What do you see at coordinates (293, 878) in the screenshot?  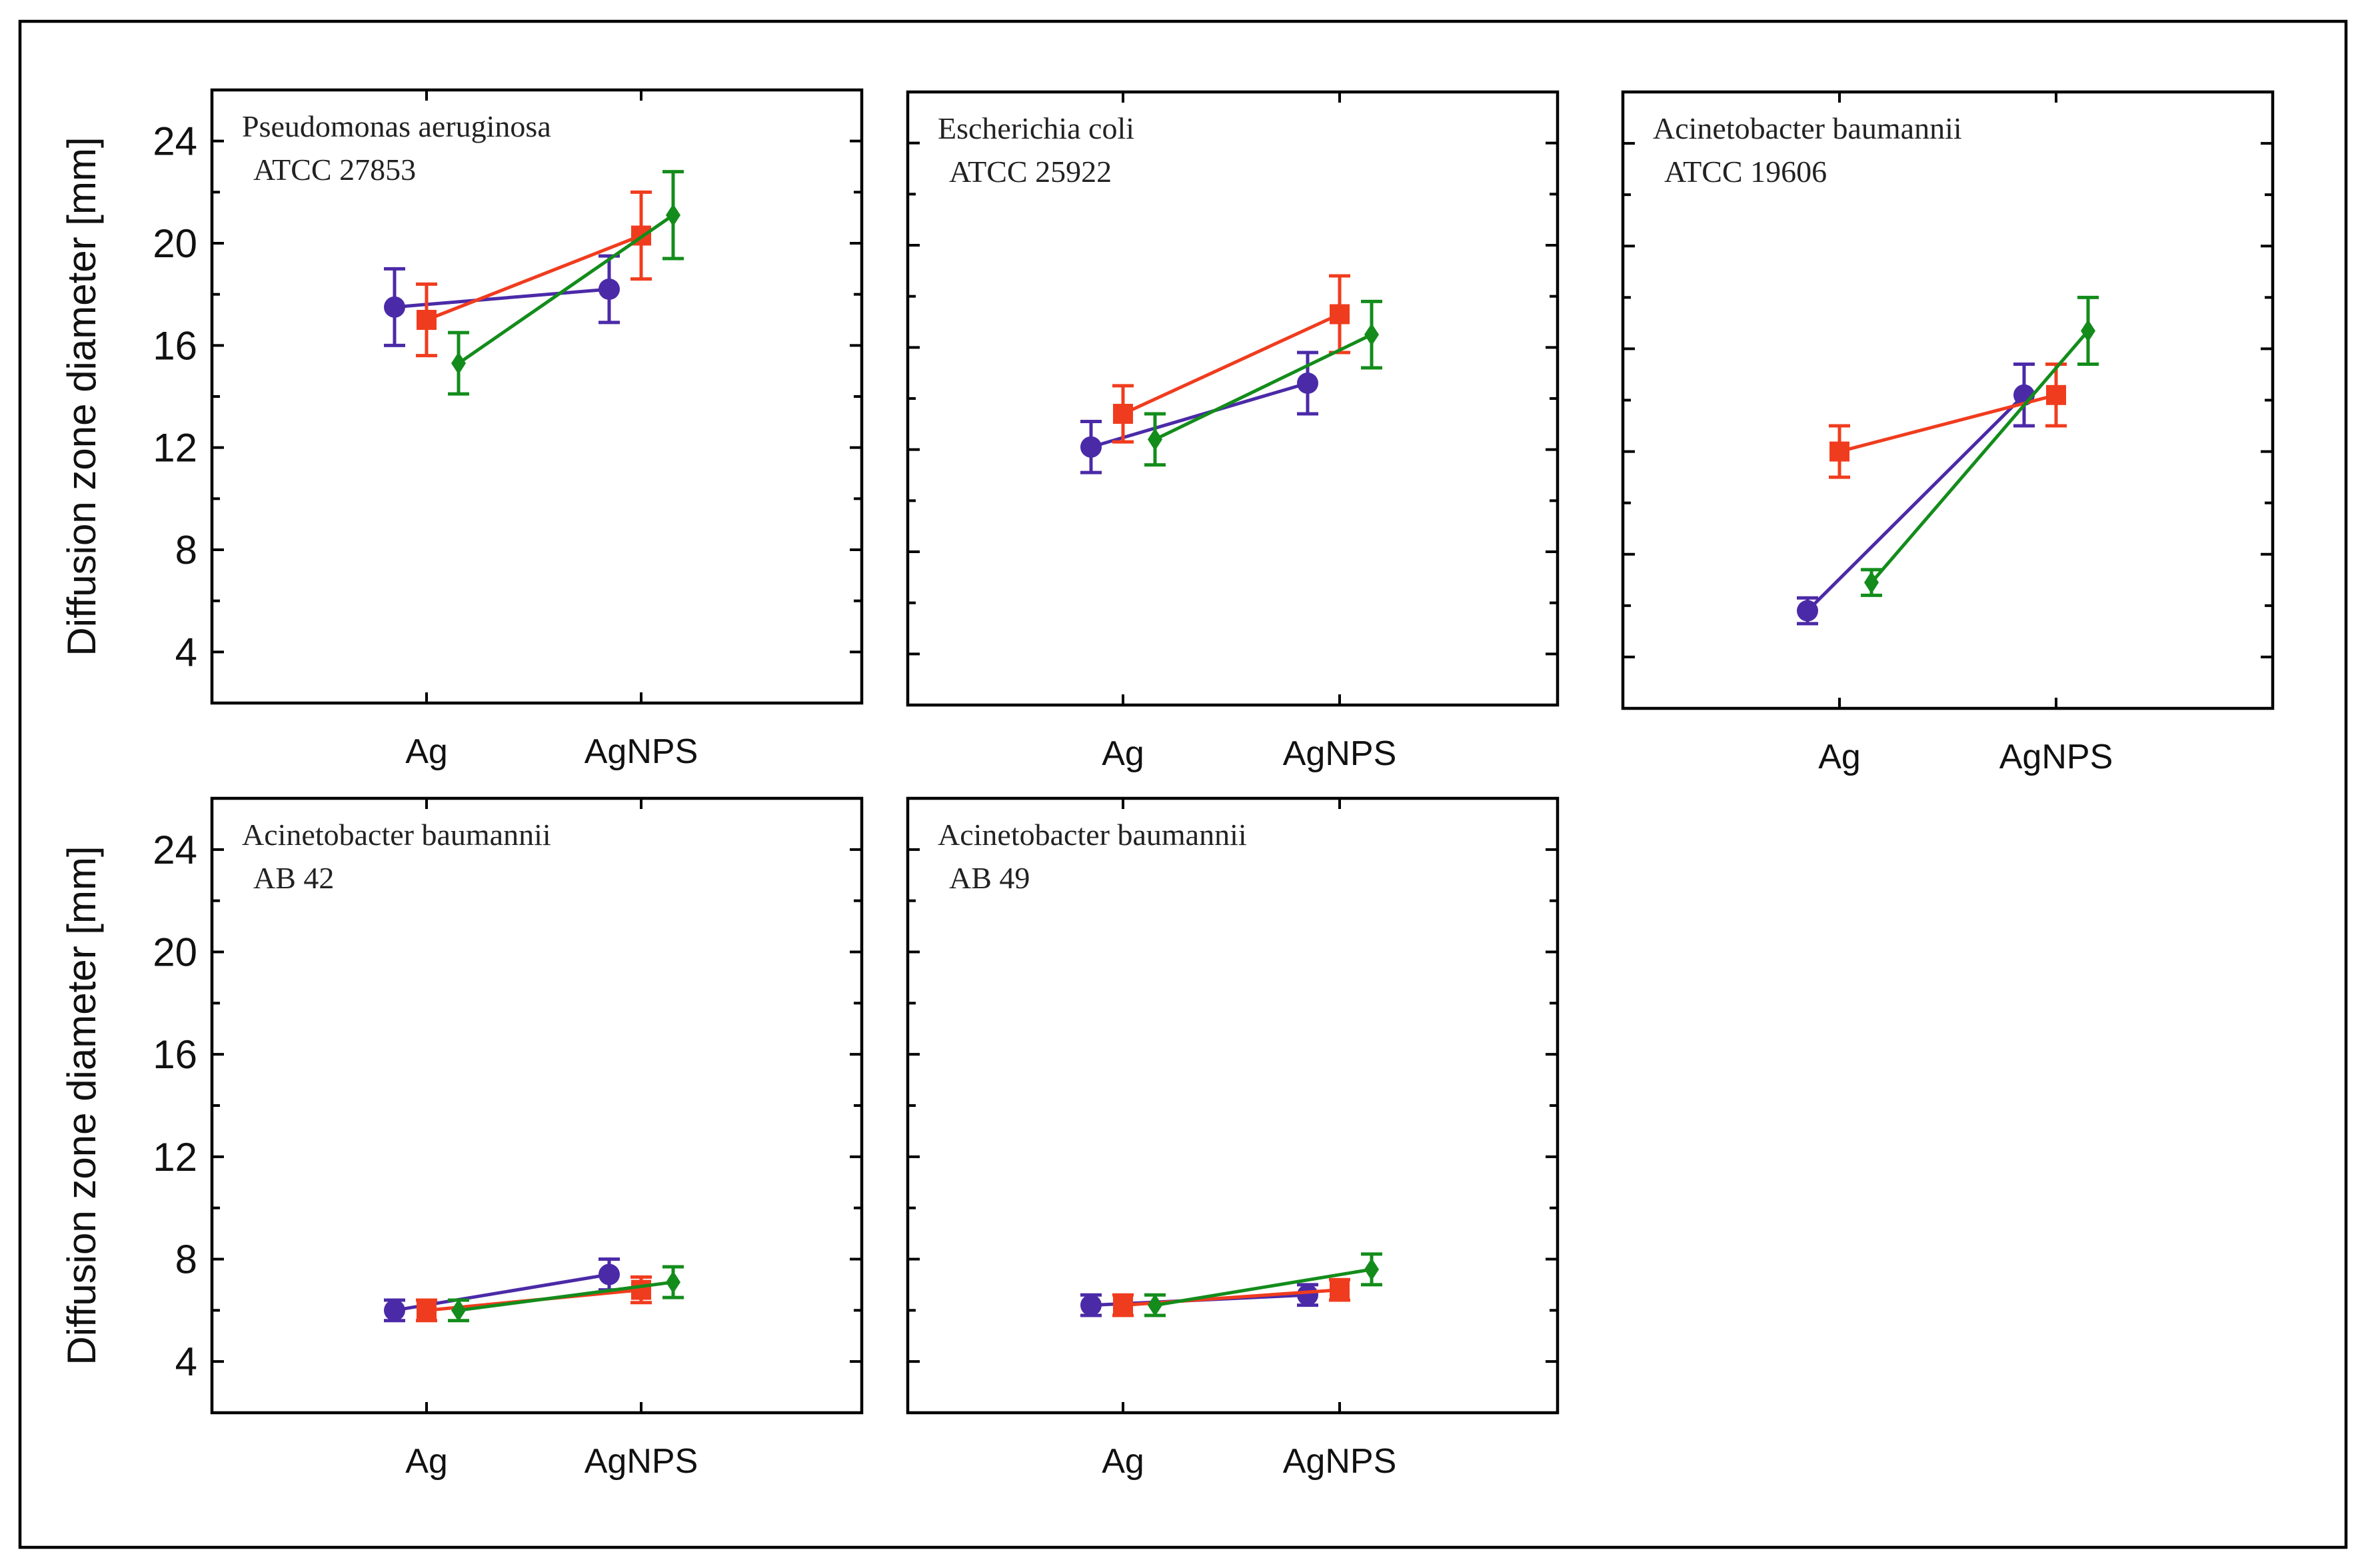 I see `panel-subtitle: AB 42` at bounding box center [293, 878].